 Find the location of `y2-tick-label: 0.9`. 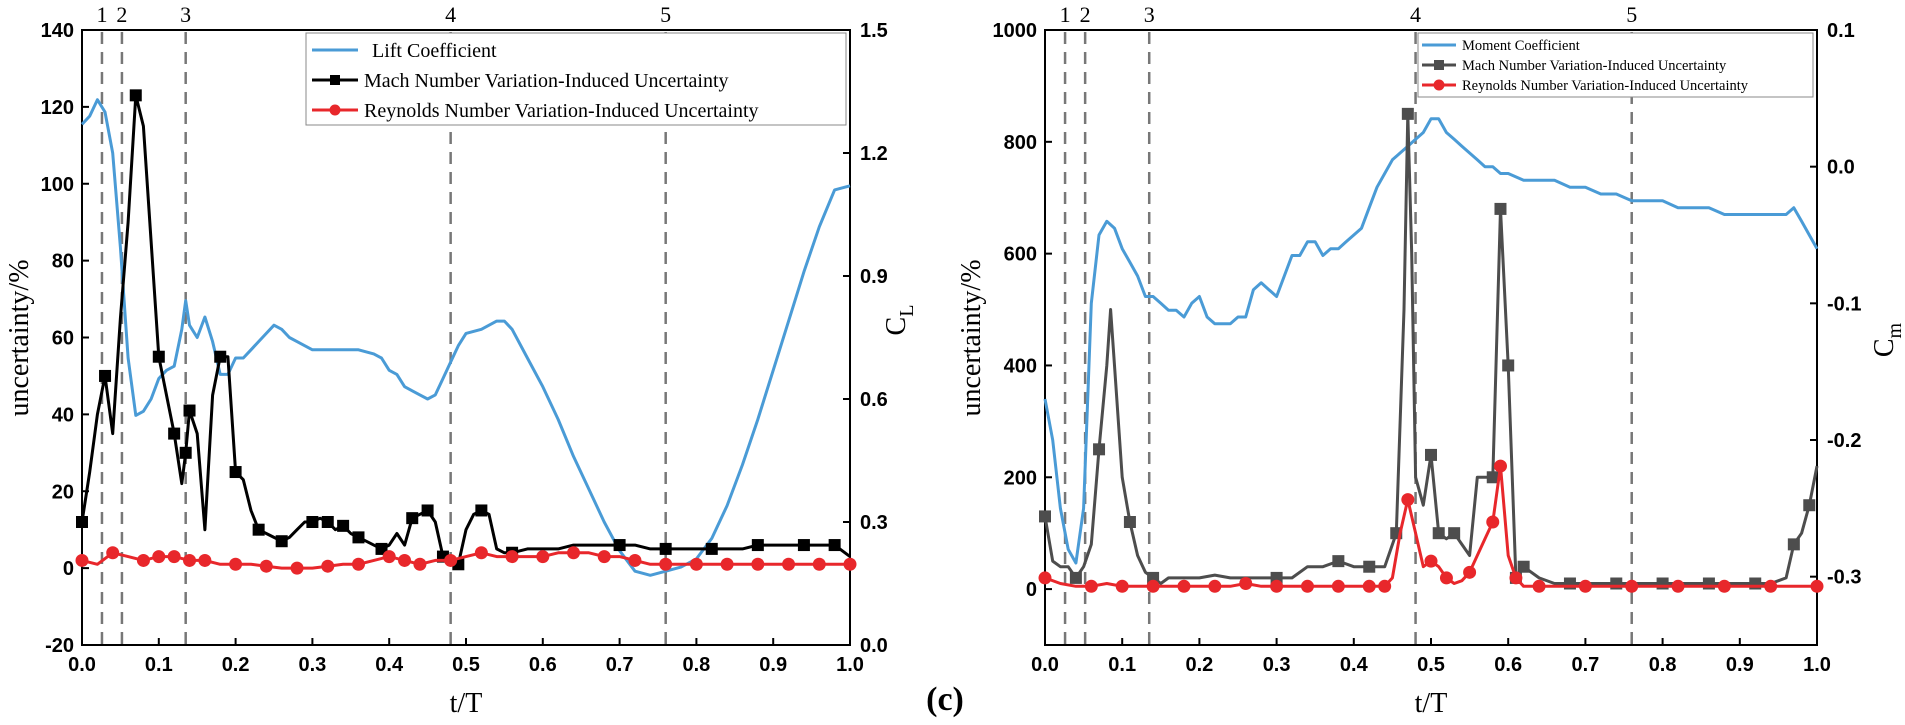

y2-tick-label: 0.9 is located at coordinates (874, 277).